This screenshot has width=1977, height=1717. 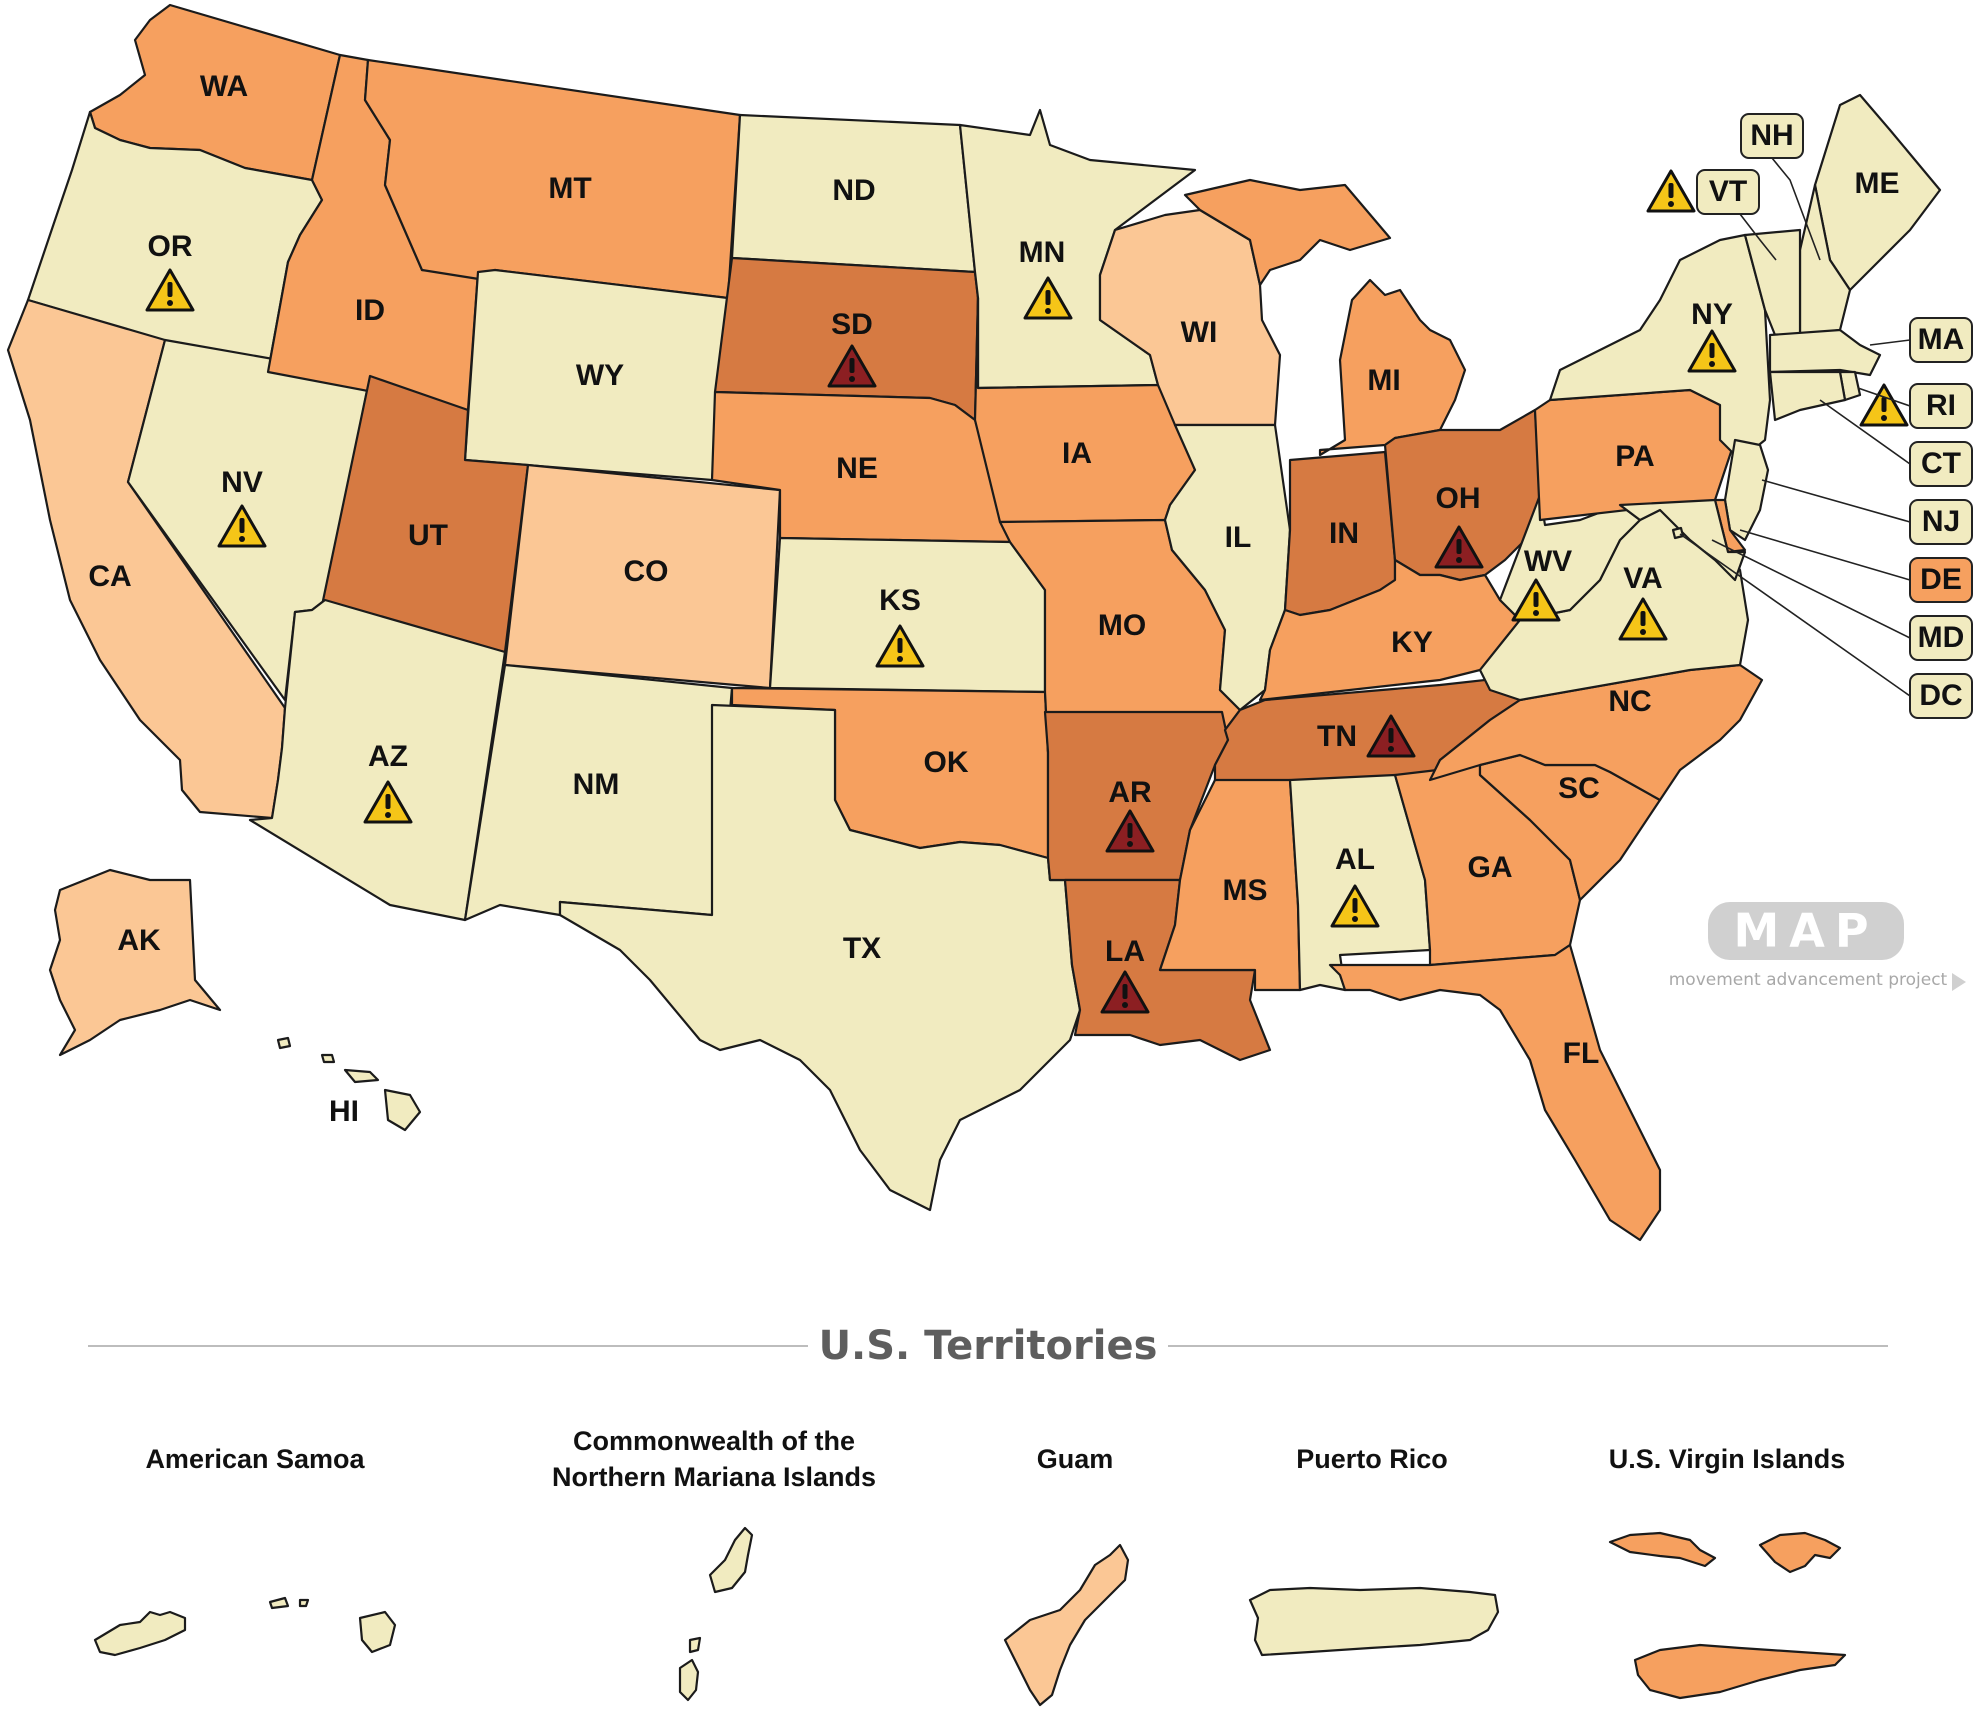 I want to click on state-TX, so click(x=820, y=957).